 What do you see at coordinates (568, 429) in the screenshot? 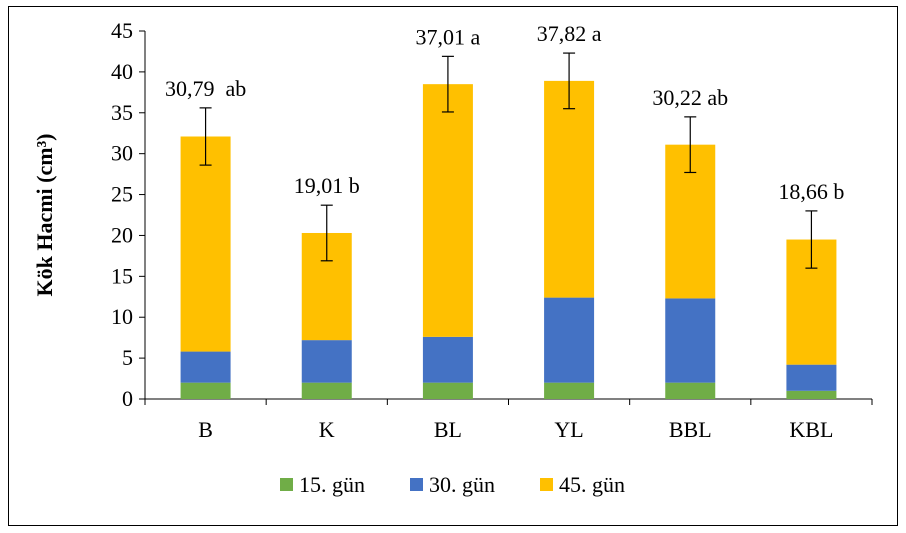
I see `x-tick-label: YL` at bounding box center [568, 429].